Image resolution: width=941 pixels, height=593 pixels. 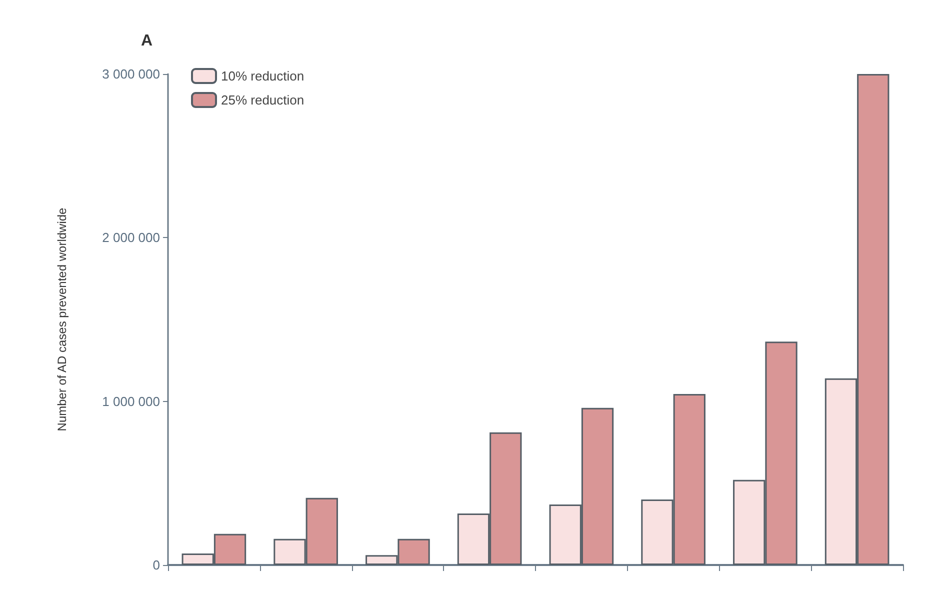 What do you see at coordinates (262, 100) in the screenshot?
I see `legend-label: 25% reduction` at bounding box center [262, 100].